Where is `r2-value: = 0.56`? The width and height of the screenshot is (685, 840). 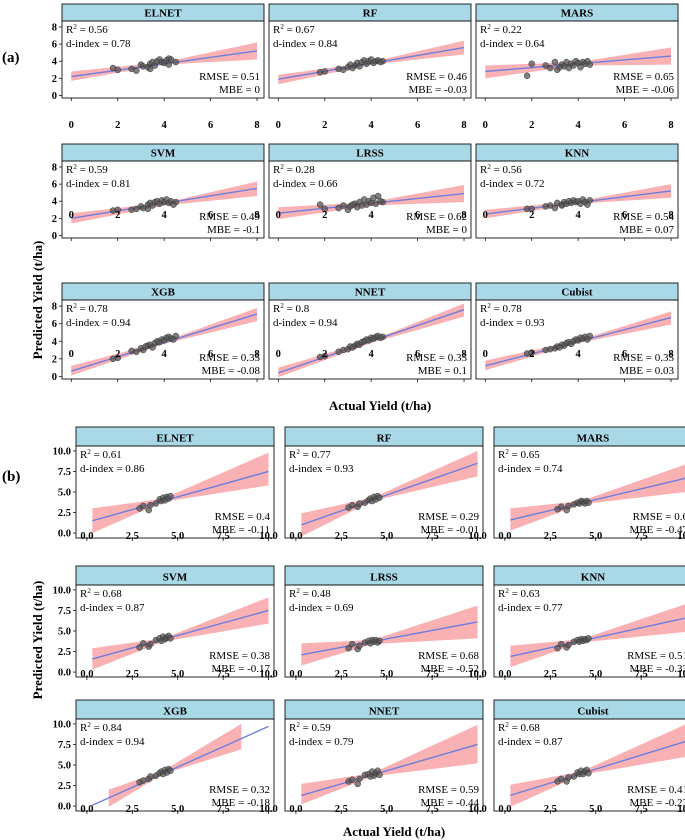
r2-value: = 0.56 is located at coordinates (92, 30).